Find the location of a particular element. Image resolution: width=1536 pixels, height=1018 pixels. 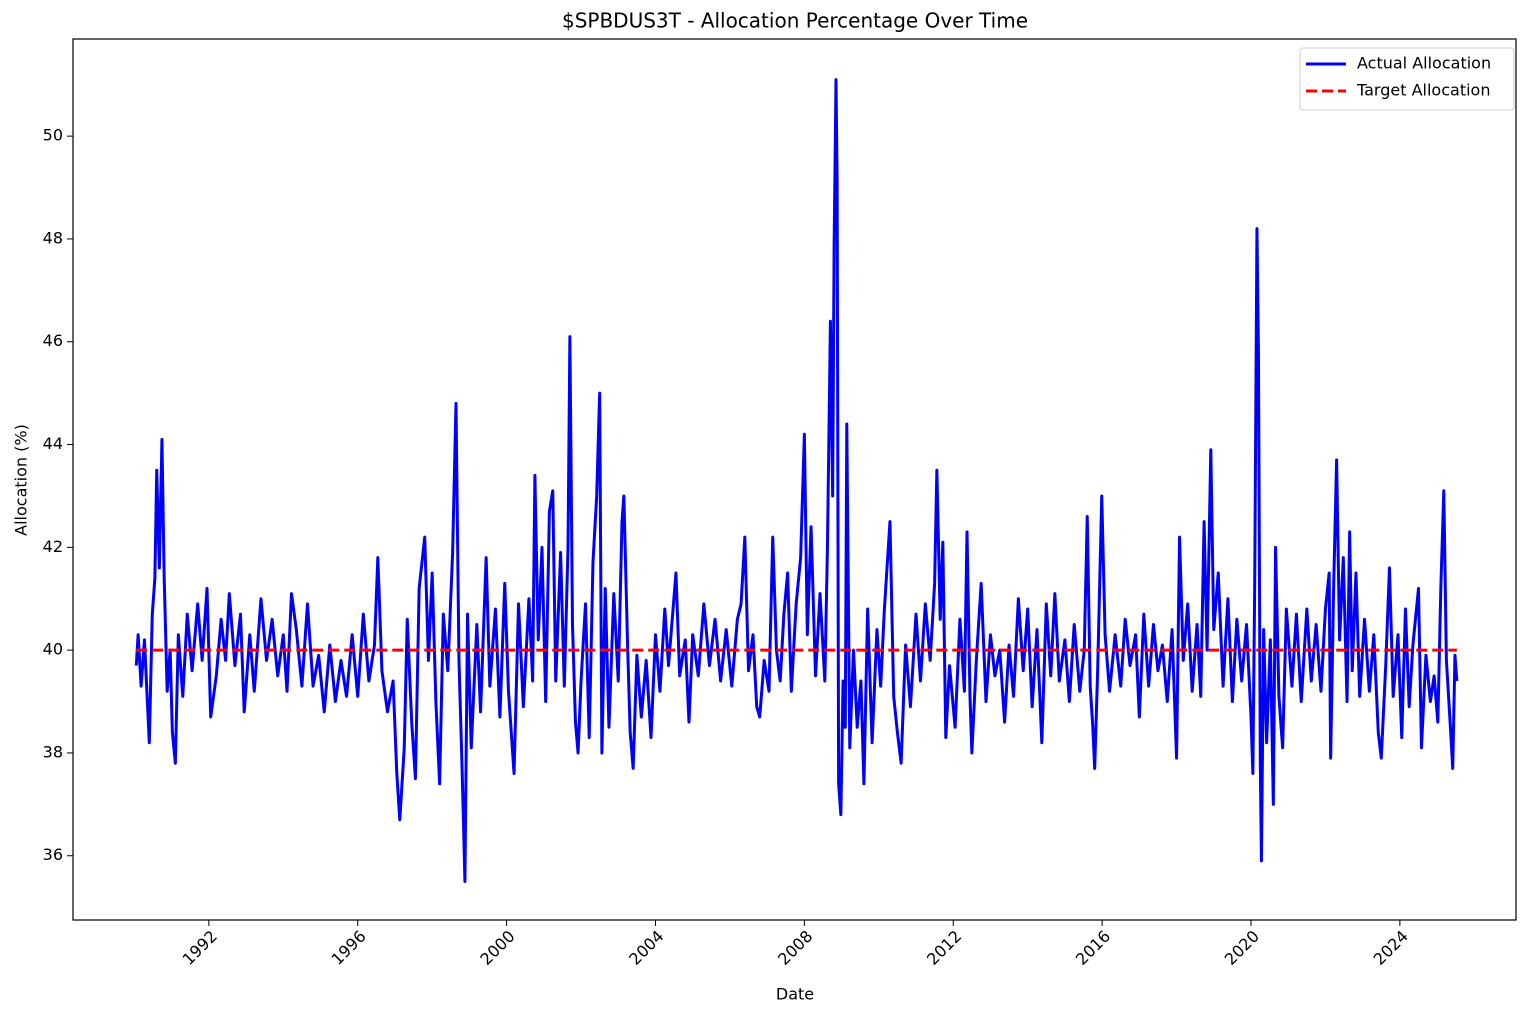

y-tick-label: 36 is located at coordinates (53, 854).